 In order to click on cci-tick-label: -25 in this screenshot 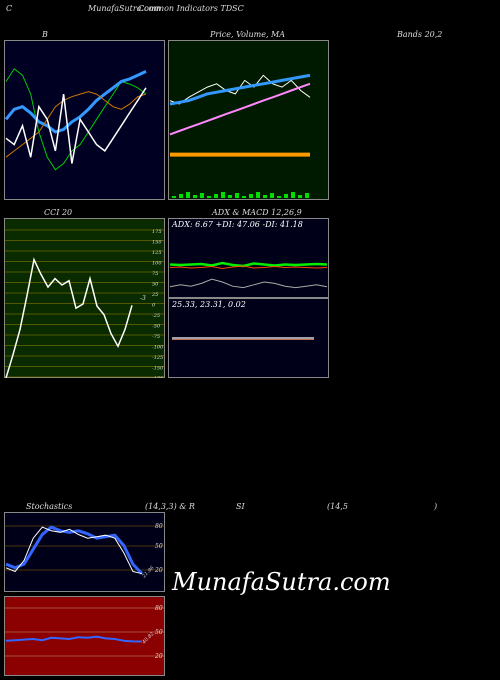, I will do `click(156, 316)`.